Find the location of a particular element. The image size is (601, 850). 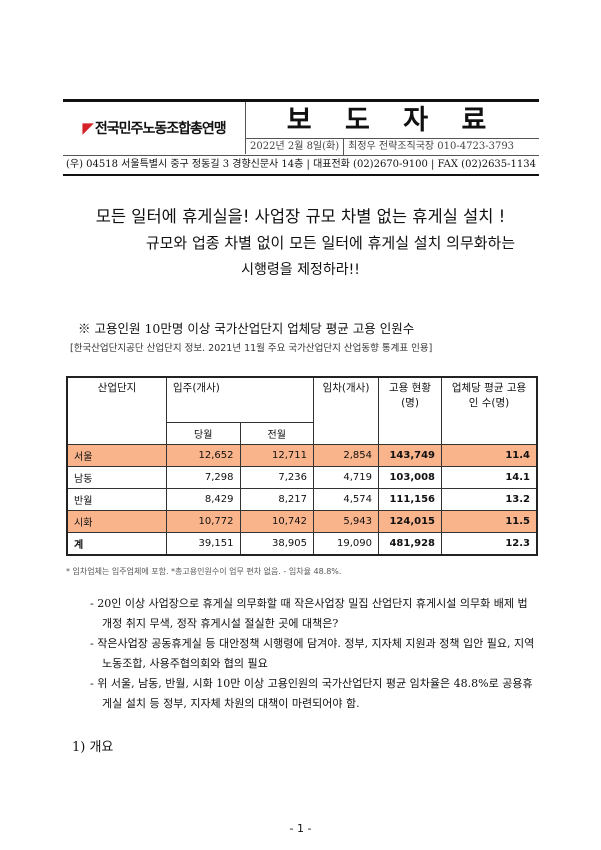

table-row: 시화 10,772 10,742 5,943 124,015 11.5 is located at coordinates (302, 521).